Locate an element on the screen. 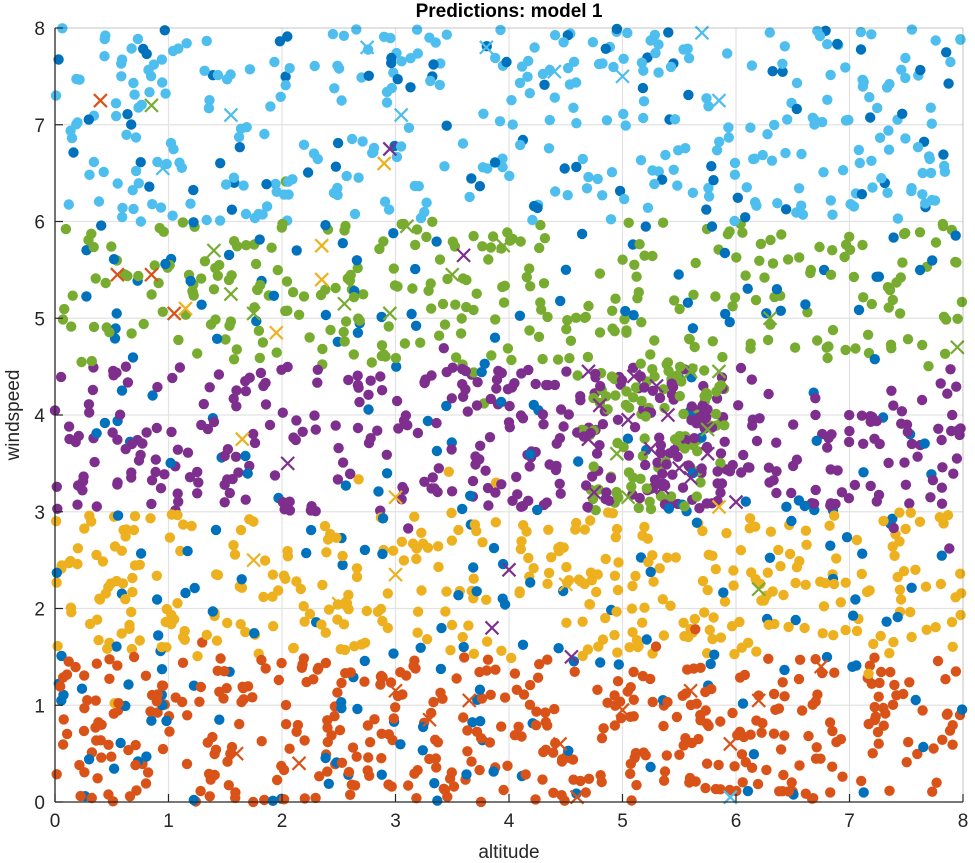  x-tick-labels: 0 1 2 3 4 5 6 7 8 is located at coordinates (509, 821).